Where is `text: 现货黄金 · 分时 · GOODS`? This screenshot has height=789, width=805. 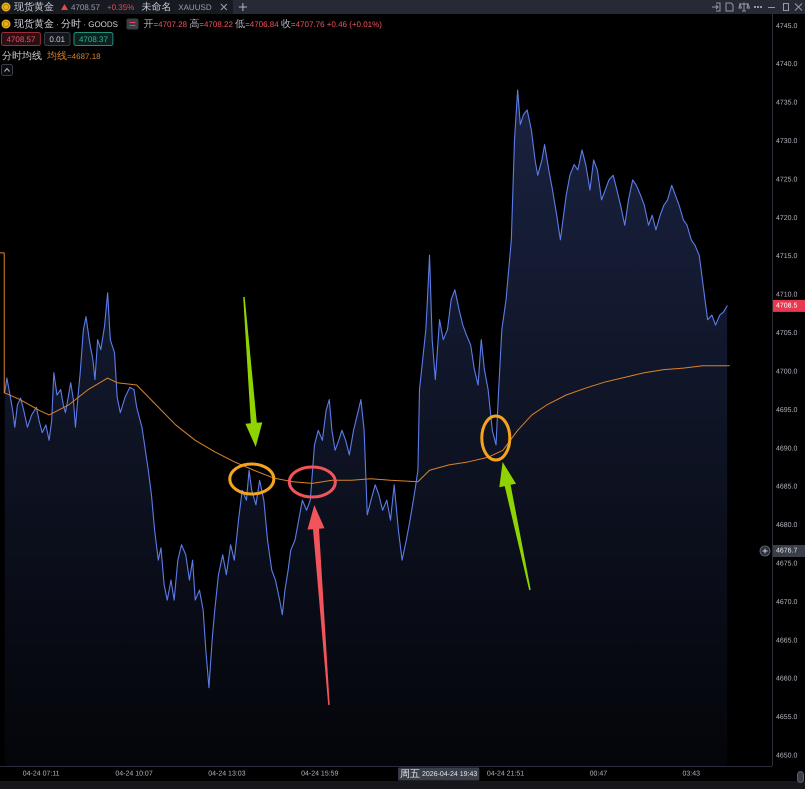 text: 现货黄金 · 分时 · GOODS is located at coordinates (66, 24).